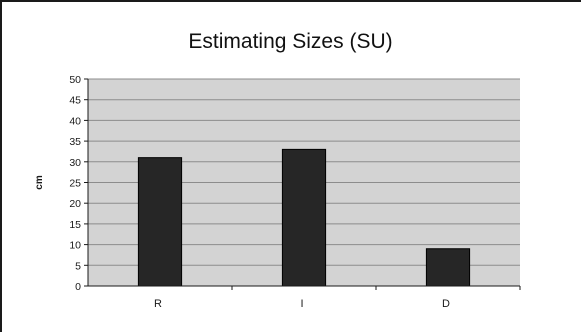 The height and width of the screenshot is (332, 581). I want to click on y-tick-label: 45, so click(75, 101).